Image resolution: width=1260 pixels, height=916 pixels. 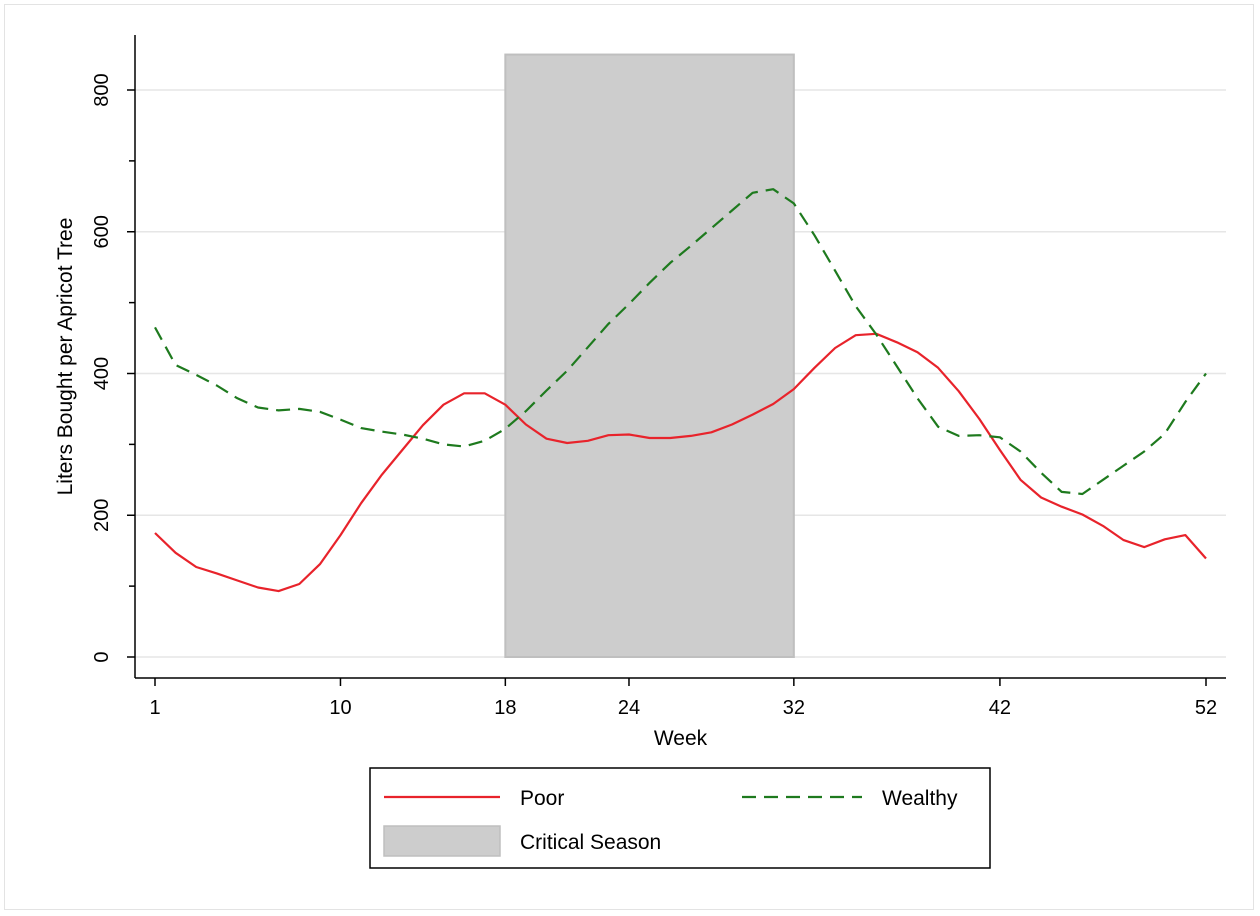 What do you see at coordinates (681, 738) in the screenshot?
I see `x-axis-title: Week` at bounding box center [681, 738].